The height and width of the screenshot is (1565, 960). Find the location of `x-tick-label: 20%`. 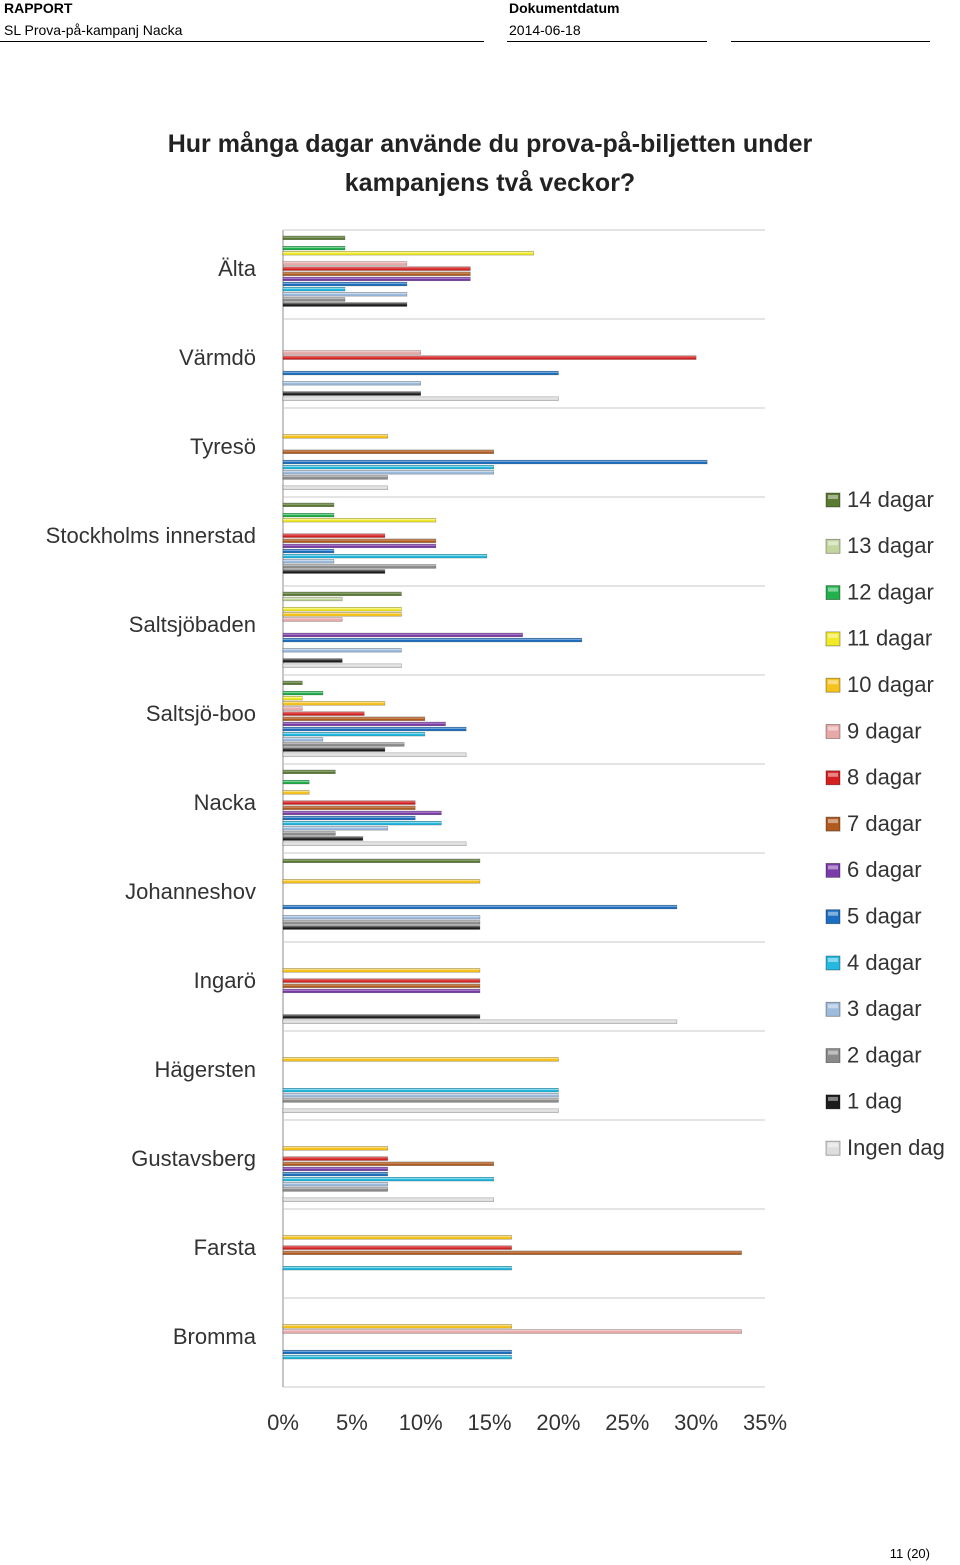

x-tick-label: 20% is located at coordinates (558, 1422).